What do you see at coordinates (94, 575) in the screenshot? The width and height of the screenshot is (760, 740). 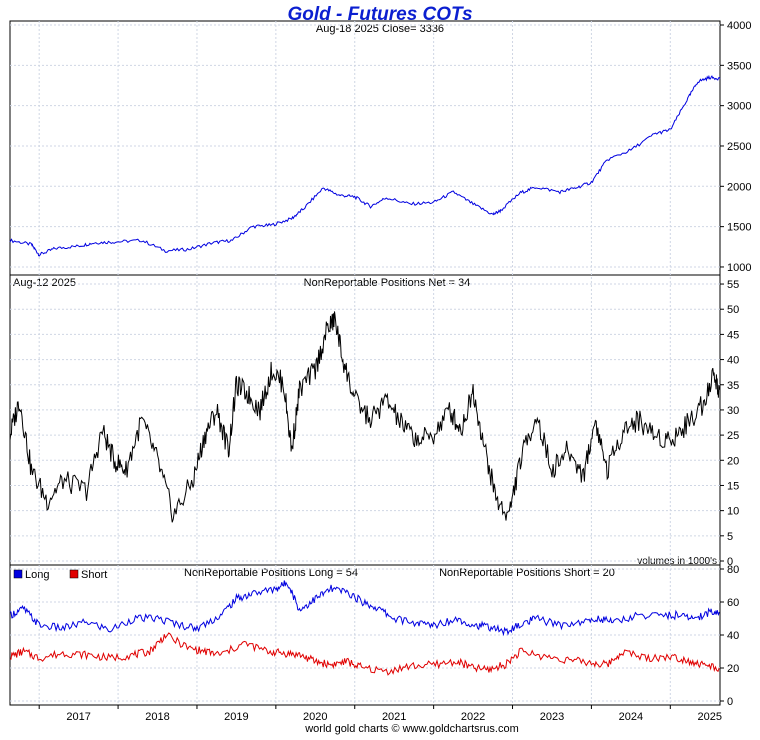 I see `legend-short-label: Short` at bounding box center [94, 575].